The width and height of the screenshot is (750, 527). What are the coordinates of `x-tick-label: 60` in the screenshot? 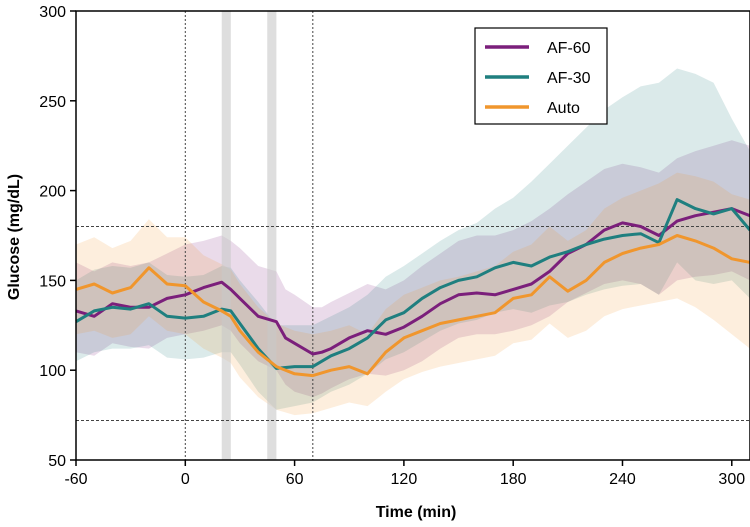 It's located at (295, 479).